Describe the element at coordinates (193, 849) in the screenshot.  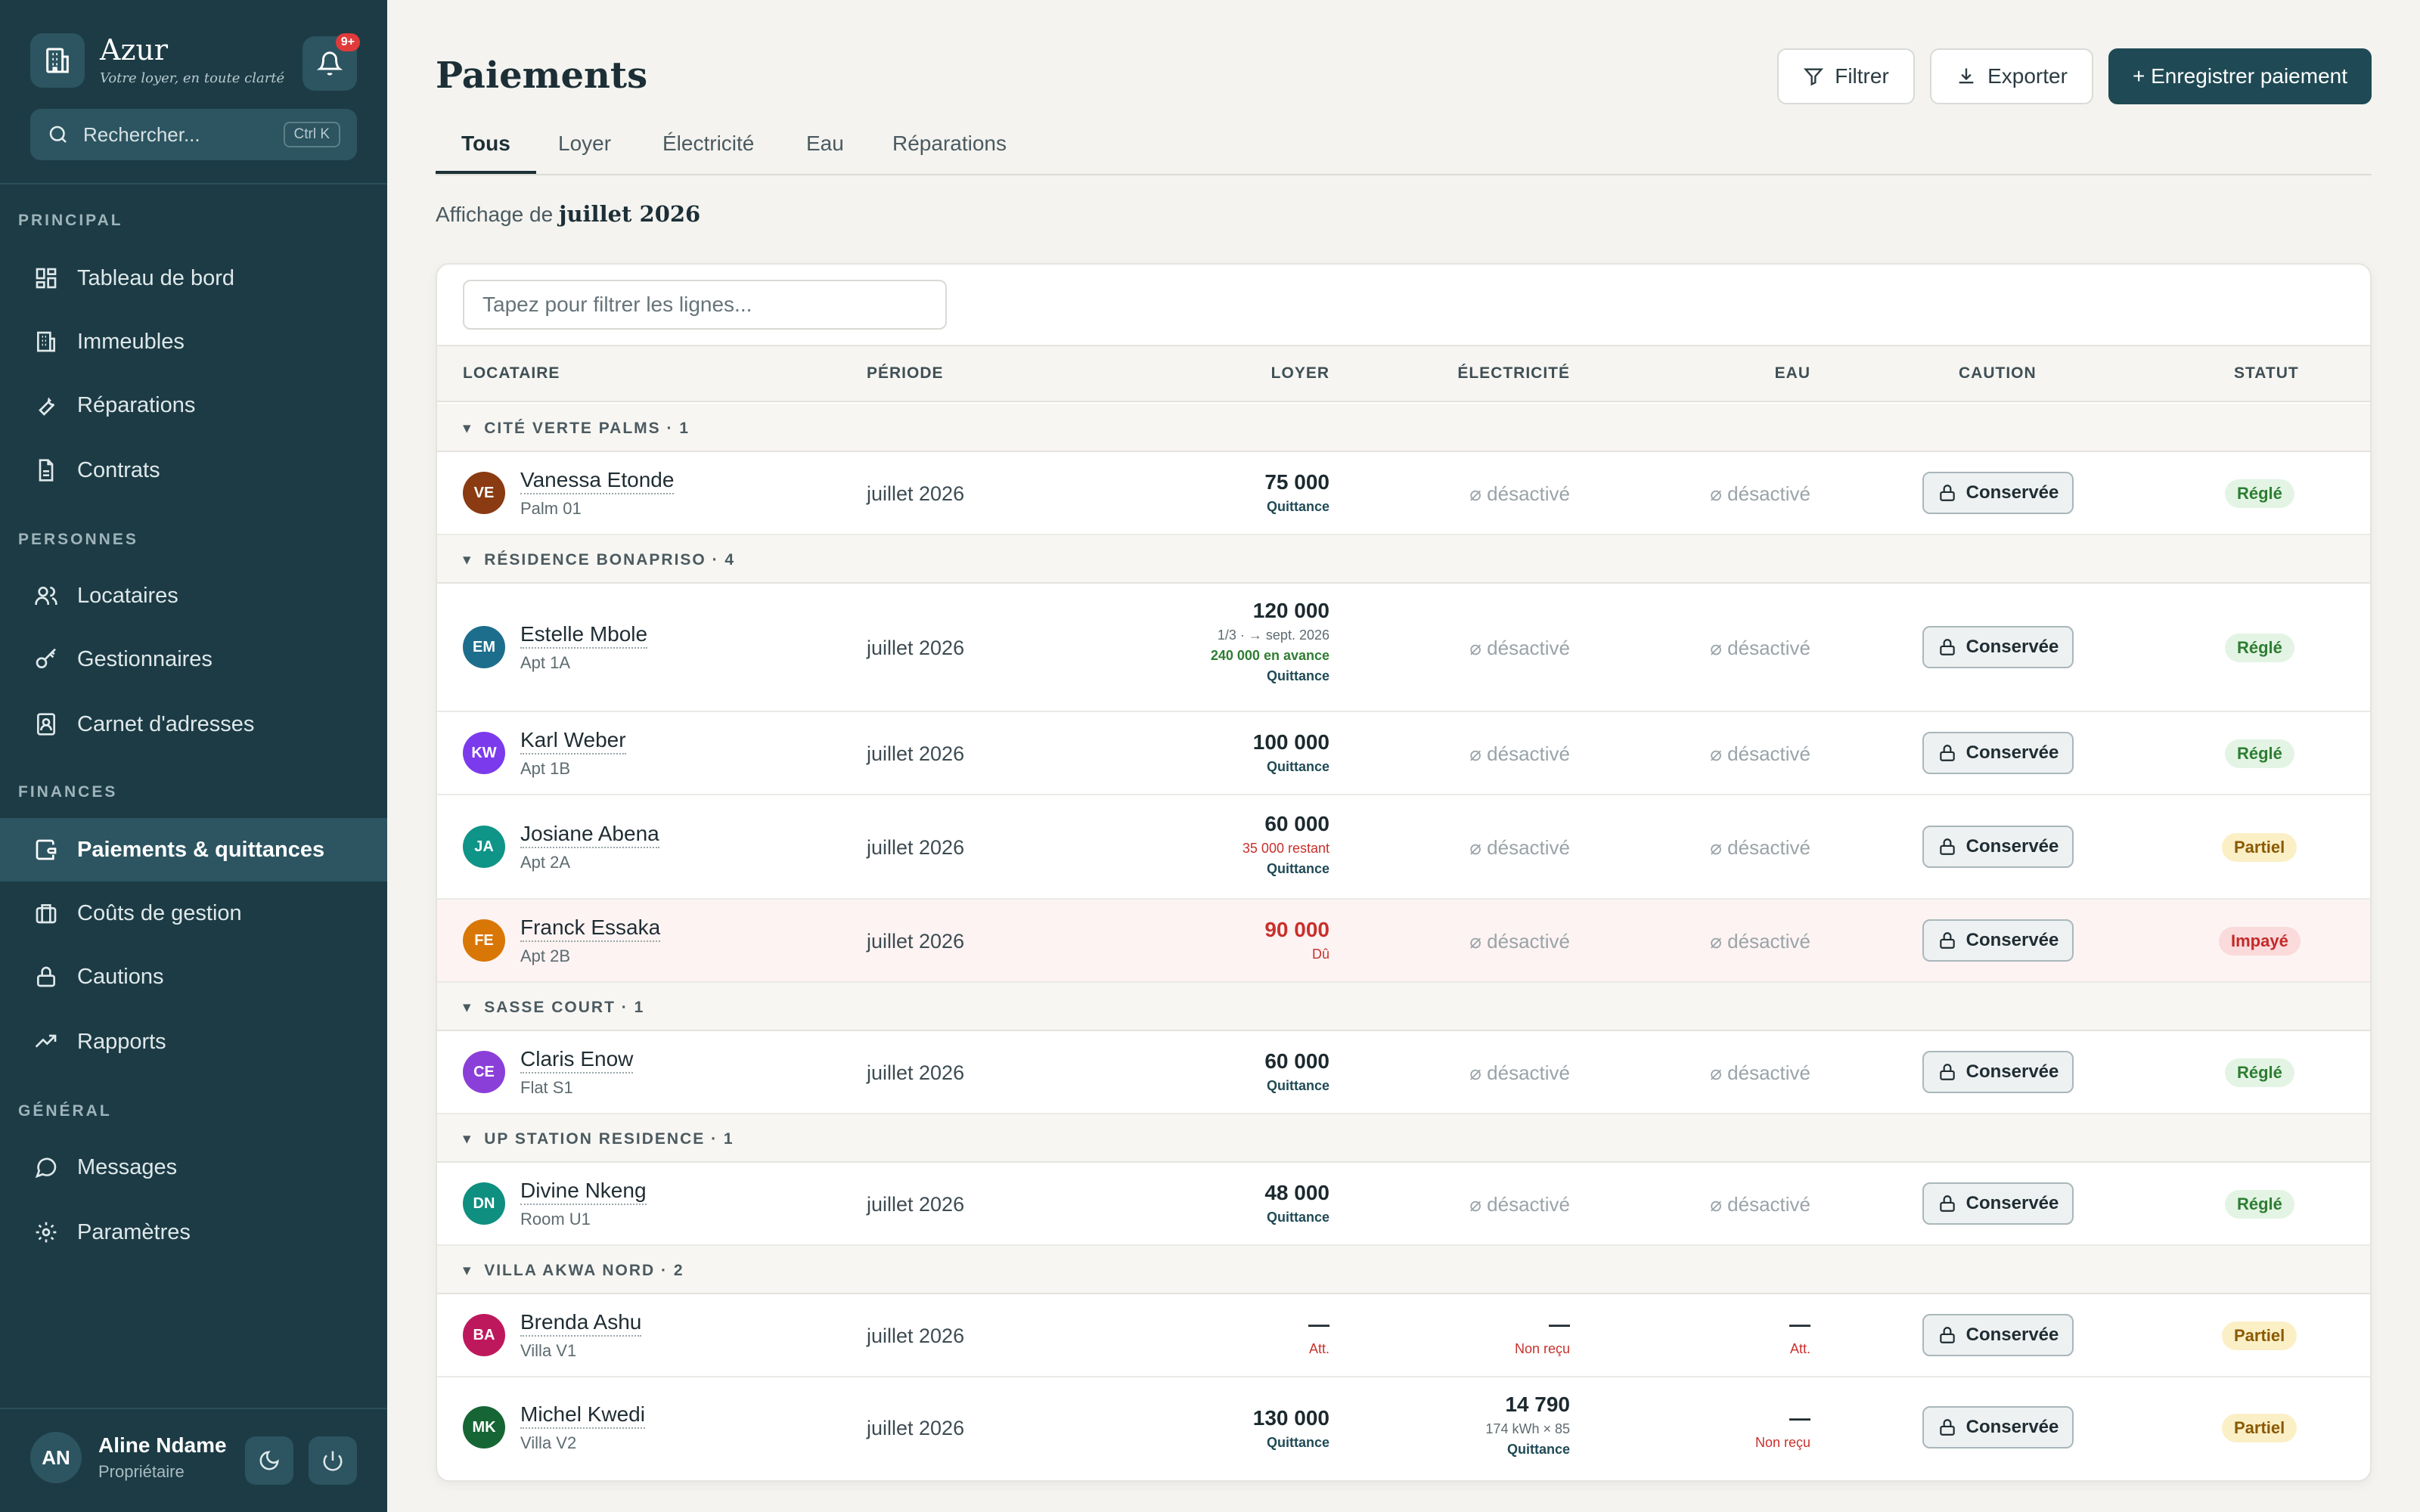
I see `sidebar-item-payments: Paiements & quittances` at that location.